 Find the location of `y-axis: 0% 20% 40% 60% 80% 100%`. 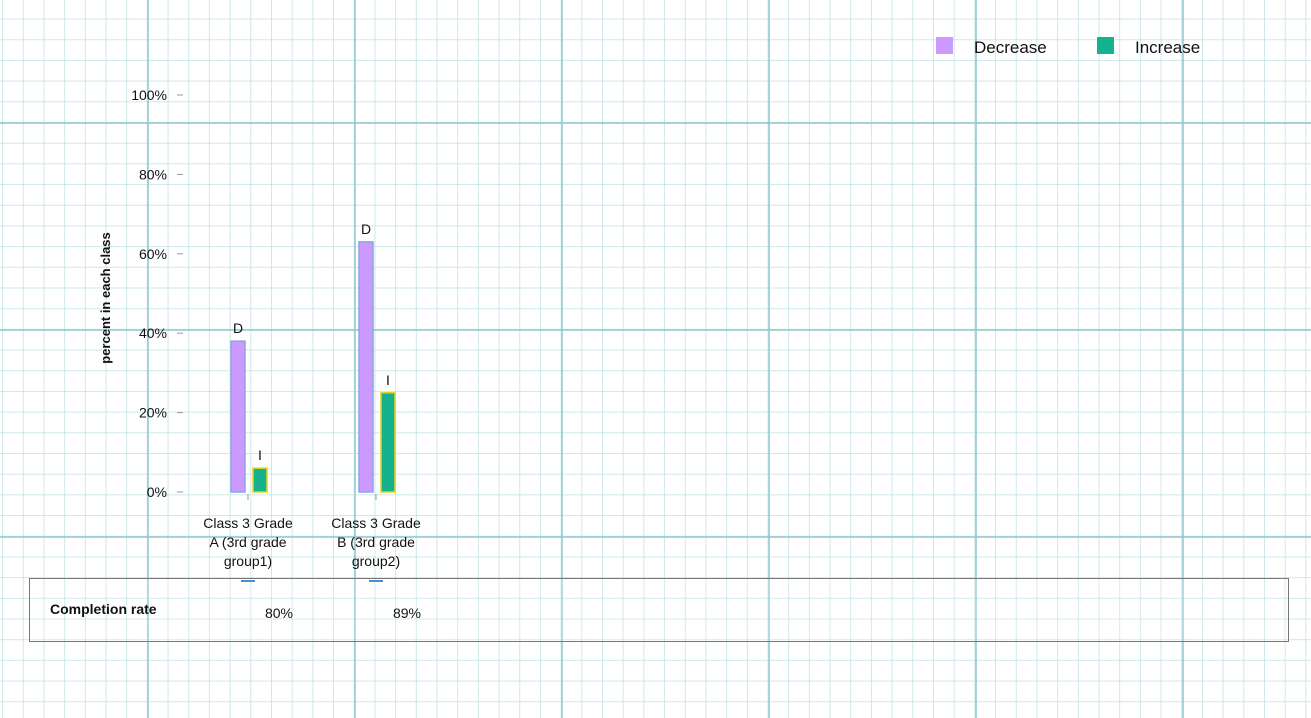

y-axis: 0% 20% 40% 60% 80% 100% is located at coordinates (157, 293).